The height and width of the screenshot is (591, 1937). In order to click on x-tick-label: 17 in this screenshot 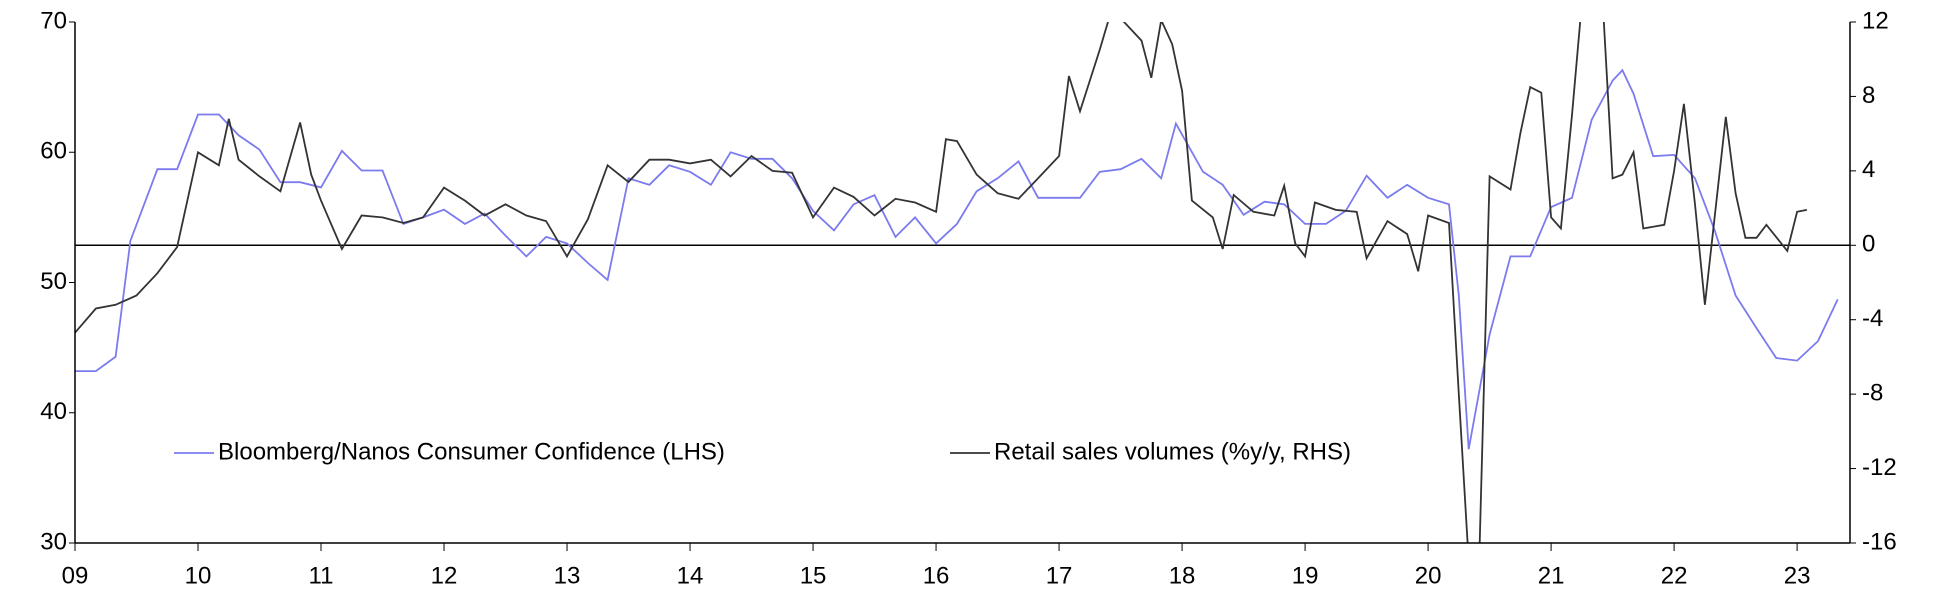, I will do `click(1059, 575)`.